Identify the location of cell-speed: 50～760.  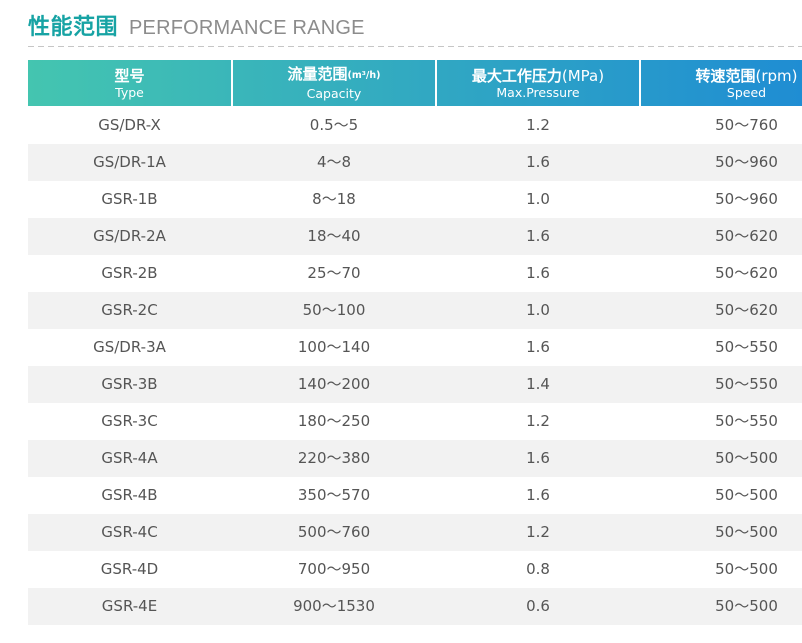
(746, 125).